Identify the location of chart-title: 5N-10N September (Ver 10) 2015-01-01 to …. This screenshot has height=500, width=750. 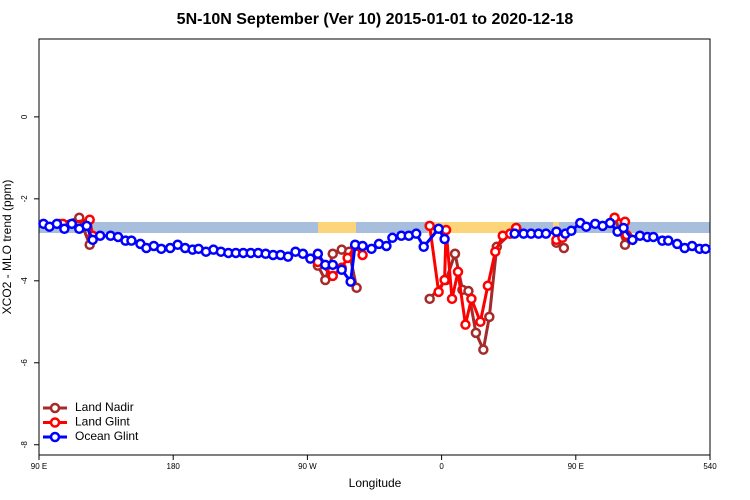
(375, 19).